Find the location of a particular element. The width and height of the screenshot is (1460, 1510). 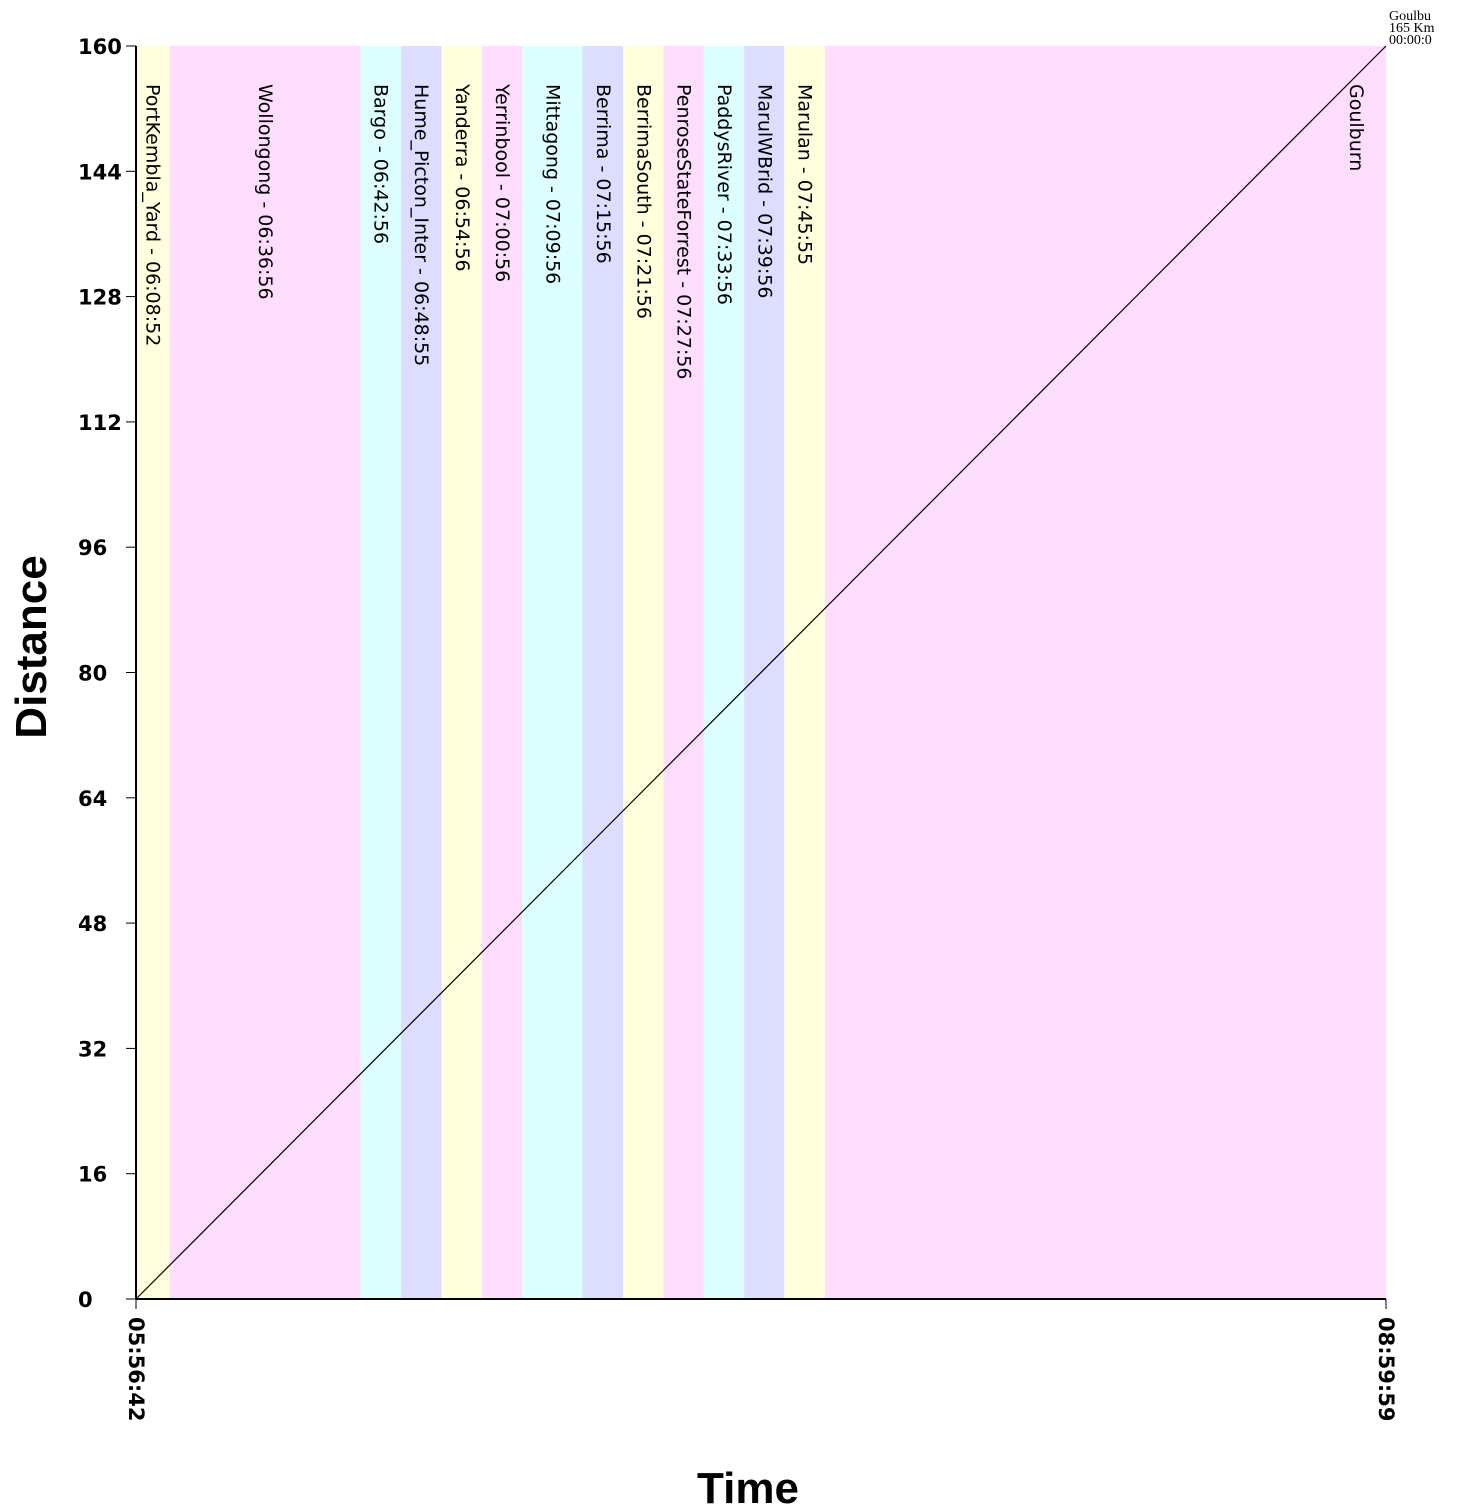

y-tick-label: 112 is located at coordinates (100, 423).